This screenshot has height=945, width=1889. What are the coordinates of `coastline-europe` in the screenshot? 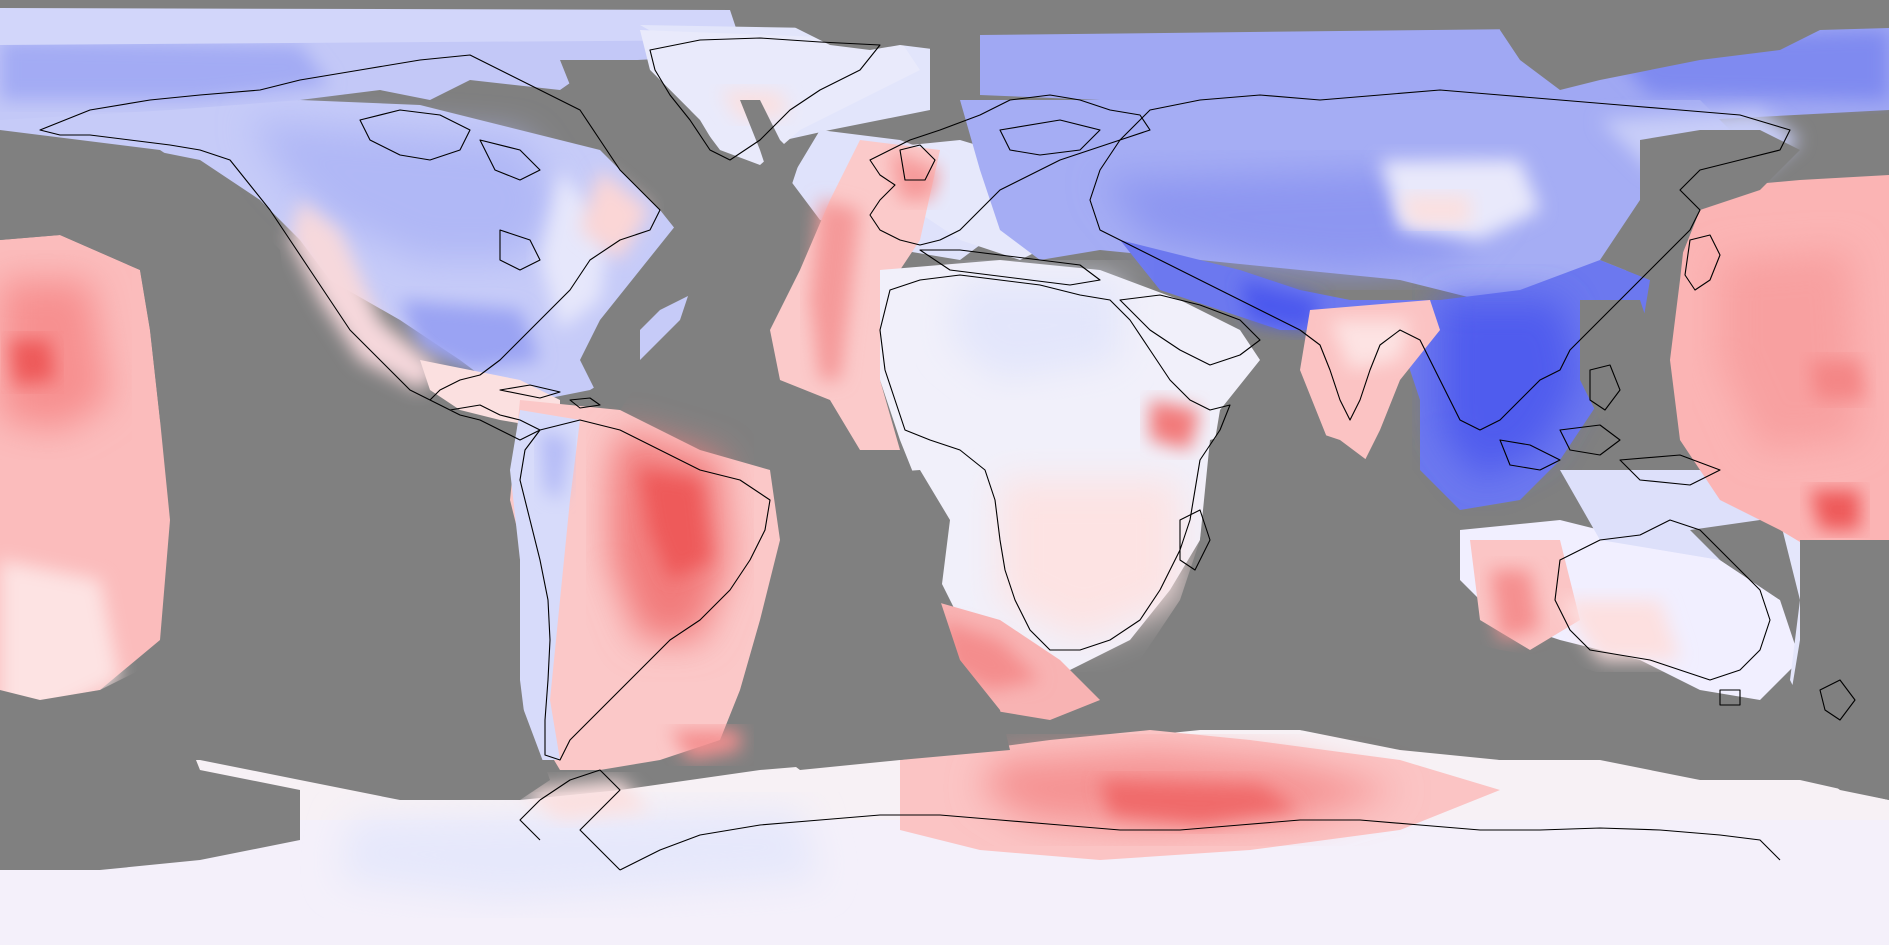 It's located at (1010, 170).